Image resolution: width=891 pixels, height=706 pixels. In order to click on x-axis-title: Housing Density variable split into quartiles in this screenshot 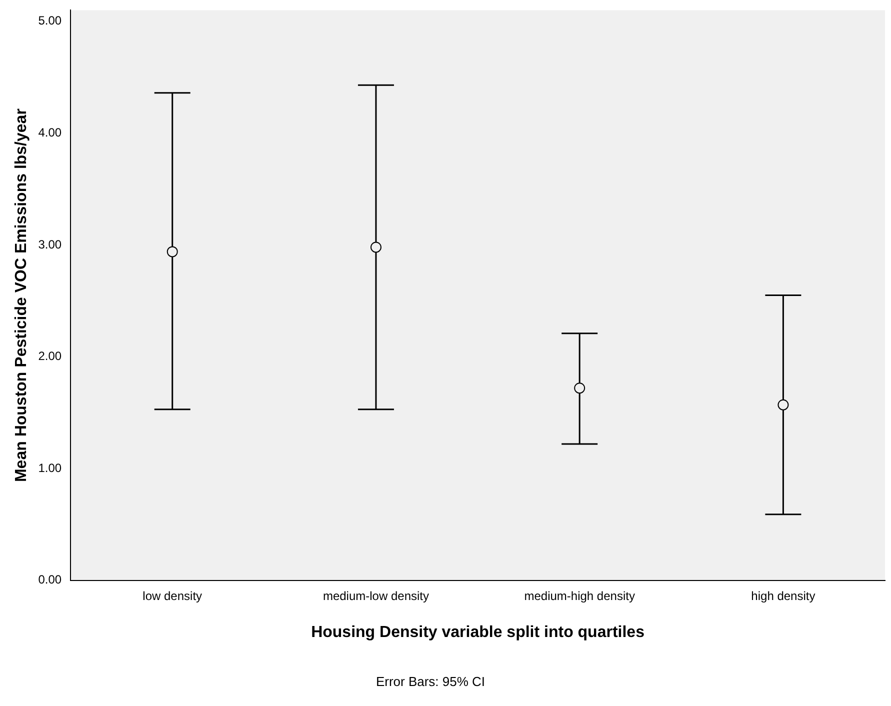, I will do `click(478, 632)`.